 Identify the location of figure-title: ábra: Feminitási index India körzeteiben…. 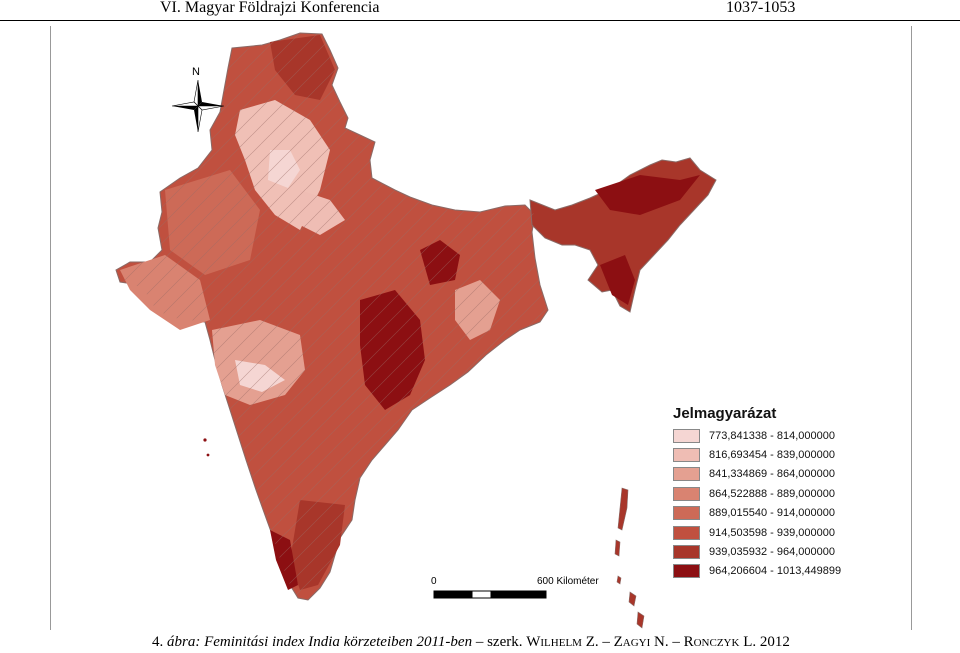
(320, 642).